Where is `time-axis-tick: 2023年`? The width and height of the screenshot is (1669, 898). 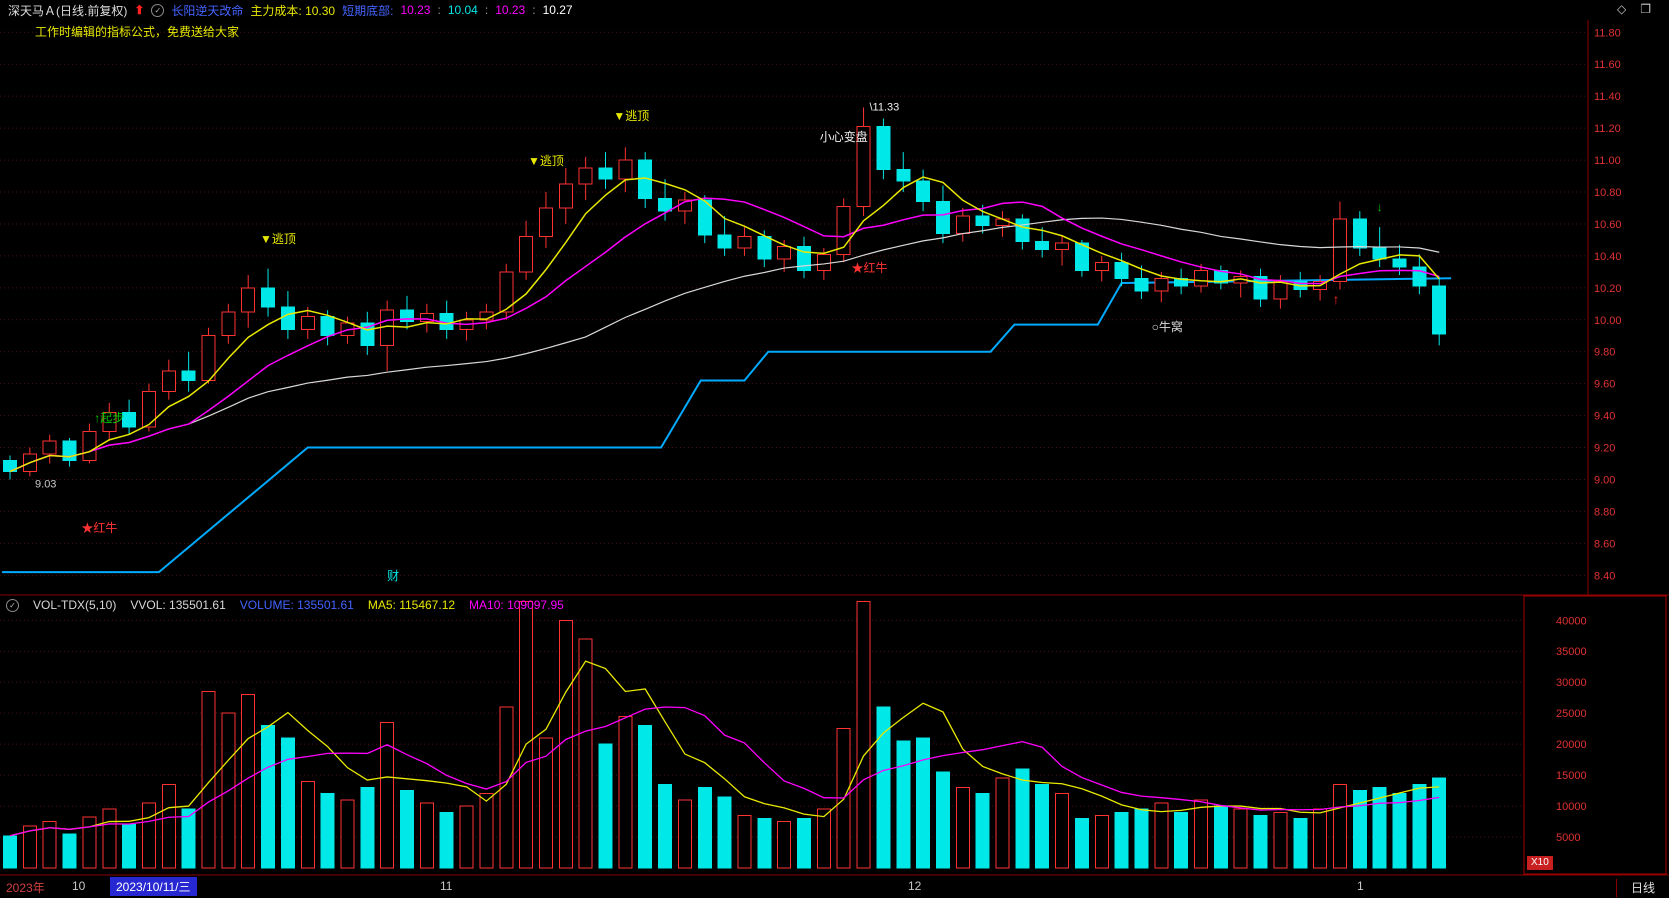 time-axis-tick: 2023年 is located at coordinates (25, 888).